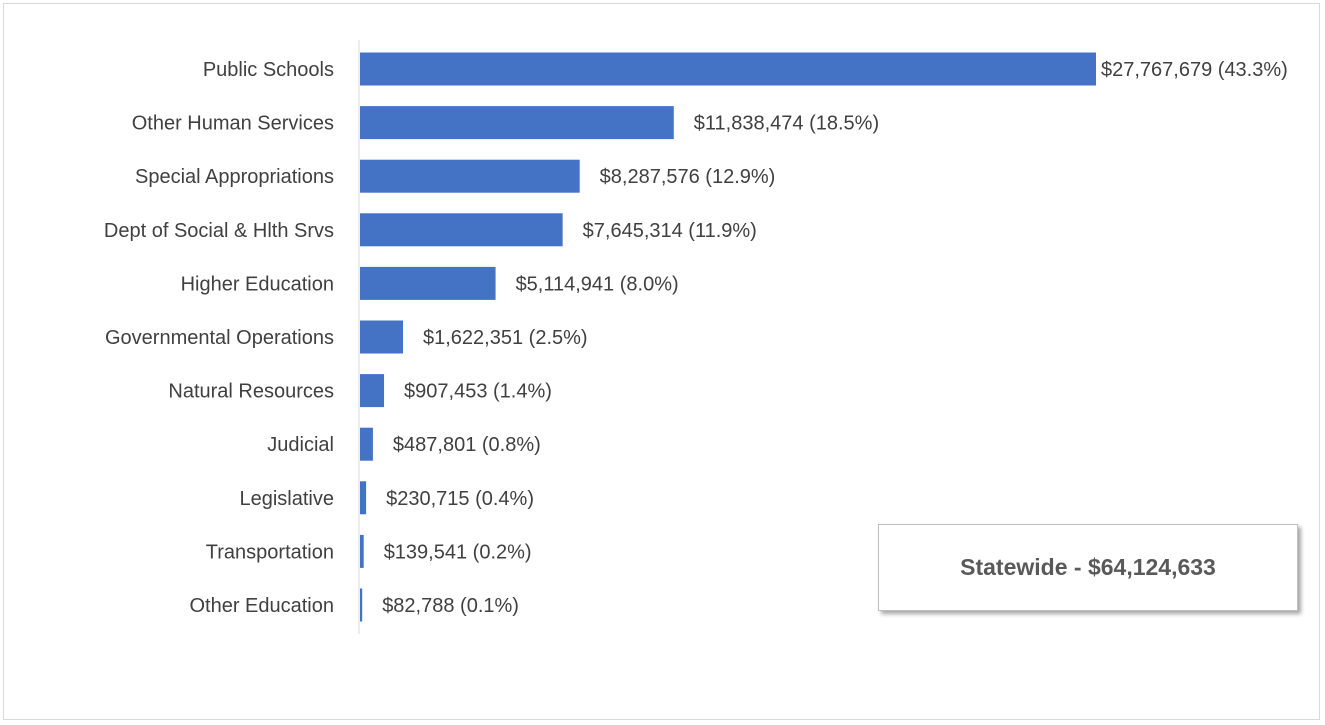 The image size is (1325, 725). I want to click on data-label-6: $907,453 (1.4%), so click(478, 392).